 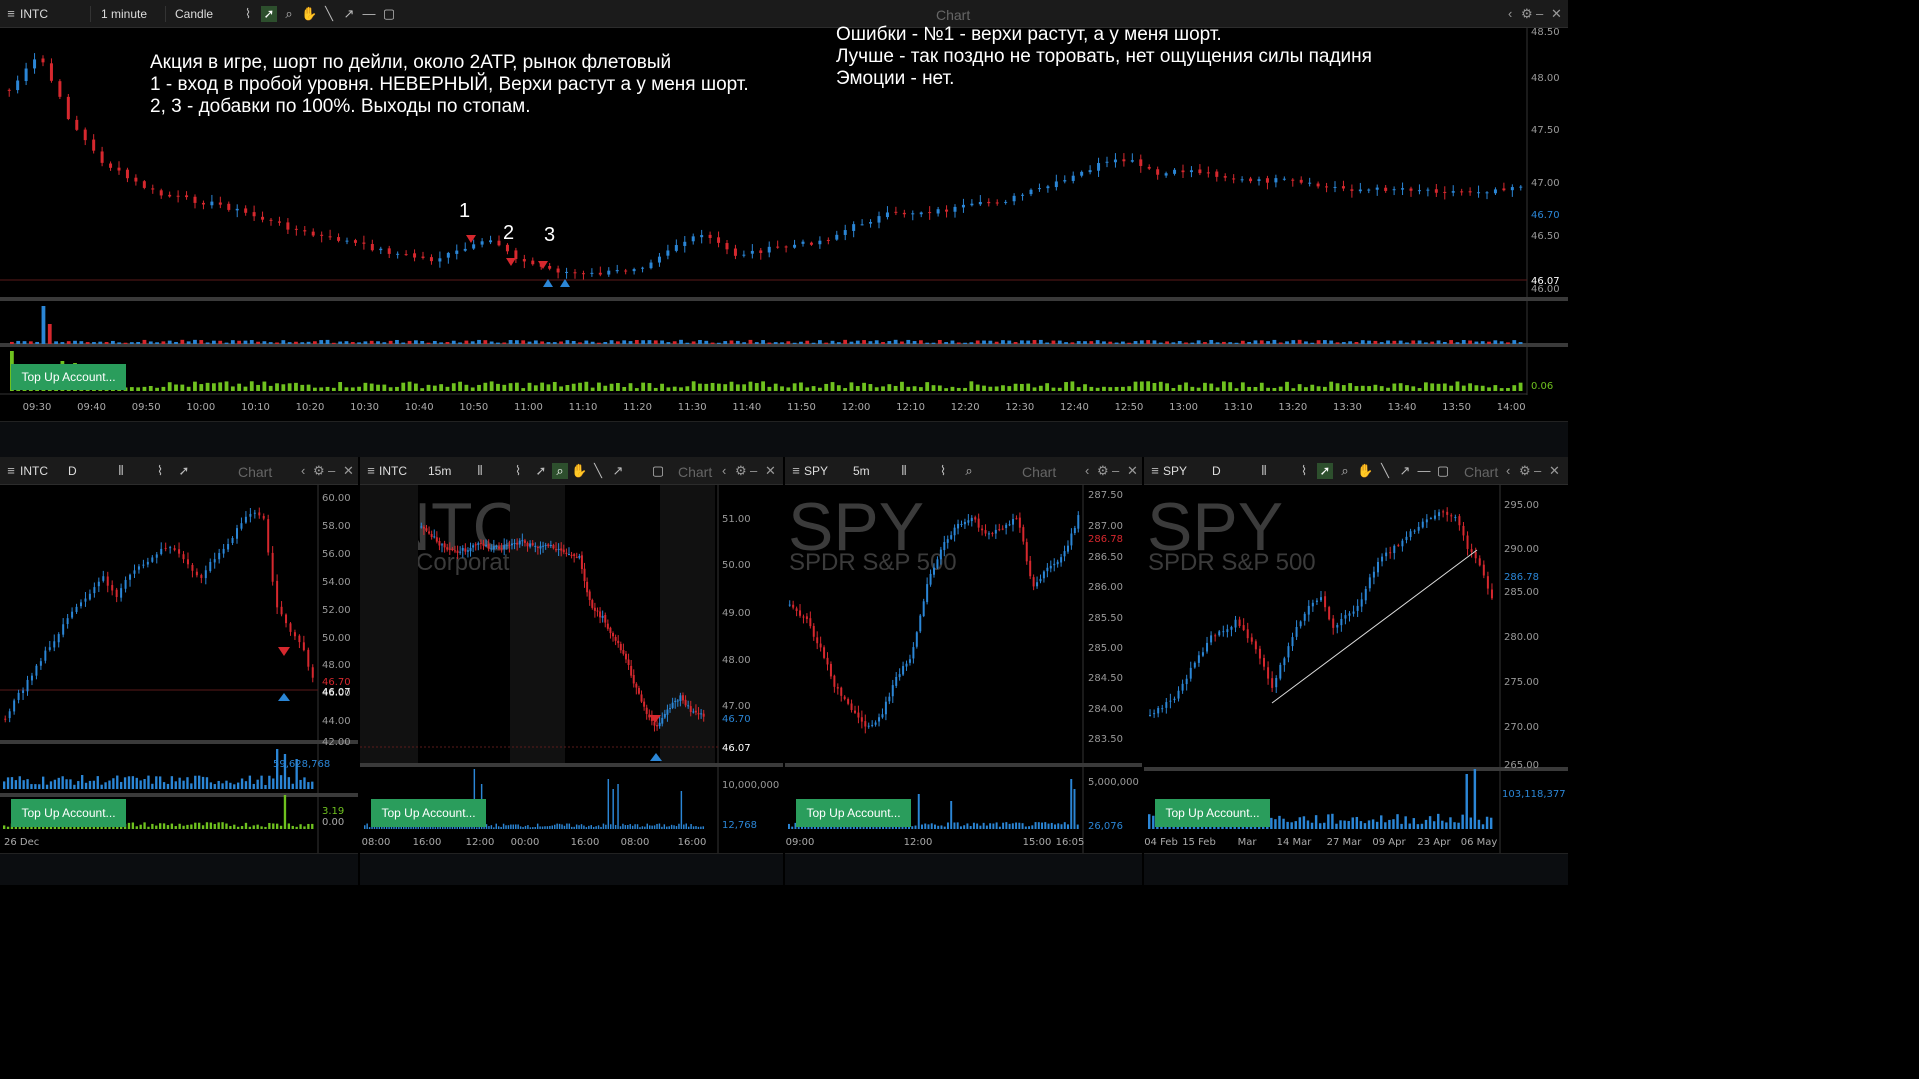 What do you see at coordinates (861, 471) in the screenshot?
I see `timeframe-select: 5m` at bounding box center [861, 471].